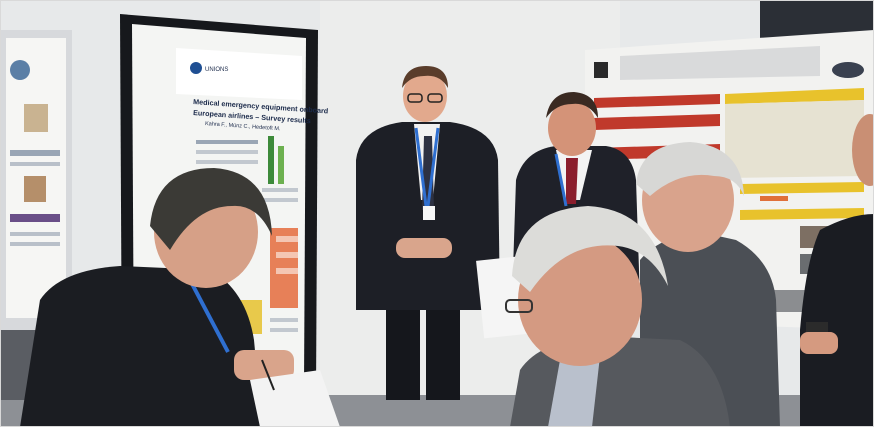  I want to click on face, so click(425, 96).